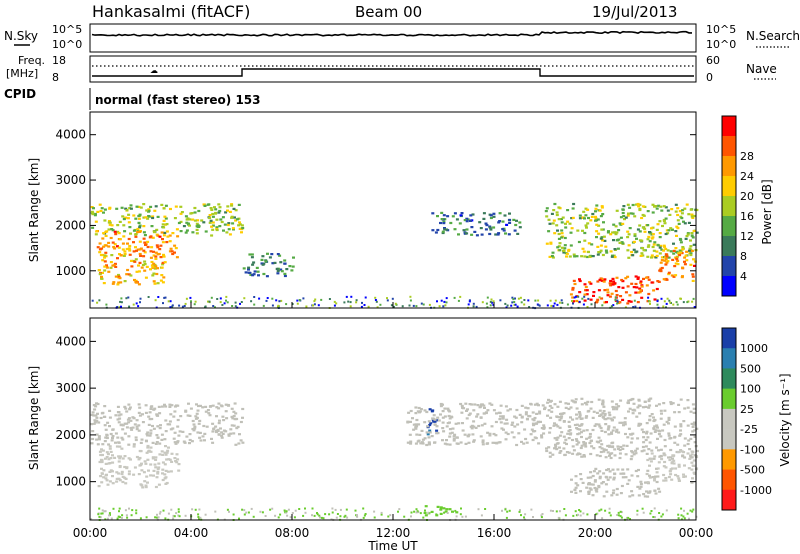  What do you see at coordinates (178, 100) in the screenshot?
I see `cpid-text: normal (fast stereo) 153` at bounding box center [178, 100].